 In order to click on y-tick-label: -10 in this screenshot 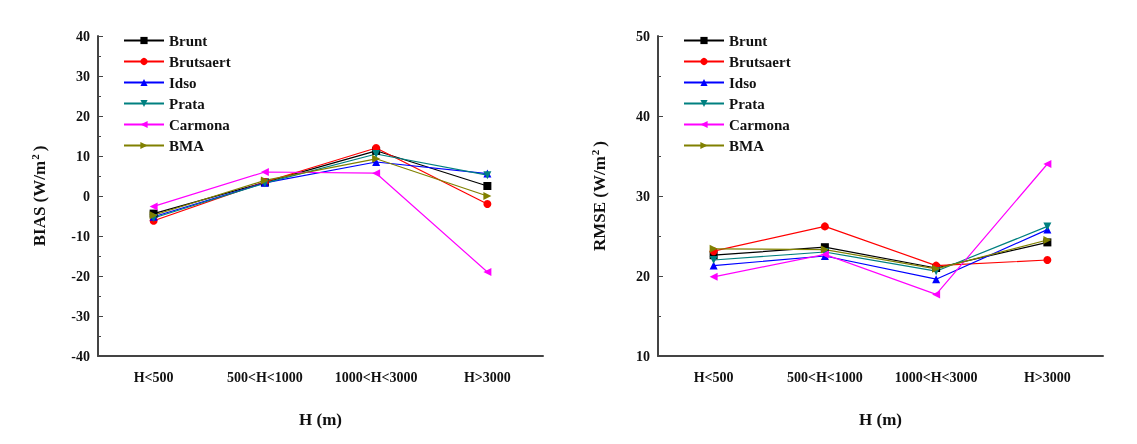, I will do `click(80, 236)`.